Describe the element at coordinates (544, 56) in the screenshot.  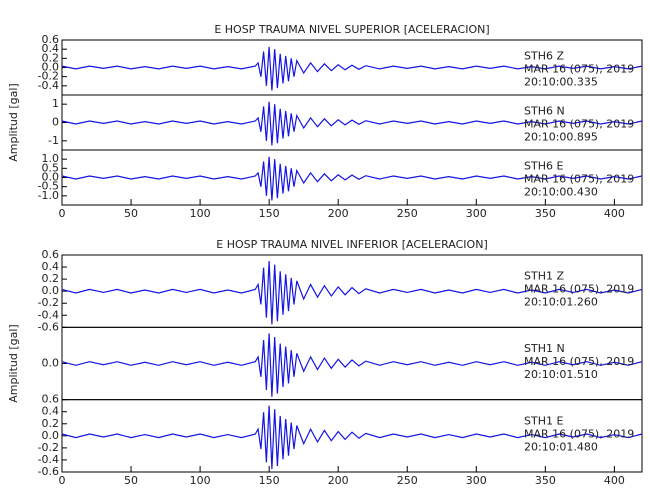
I see `trace-station: STH6 Z` at that location.